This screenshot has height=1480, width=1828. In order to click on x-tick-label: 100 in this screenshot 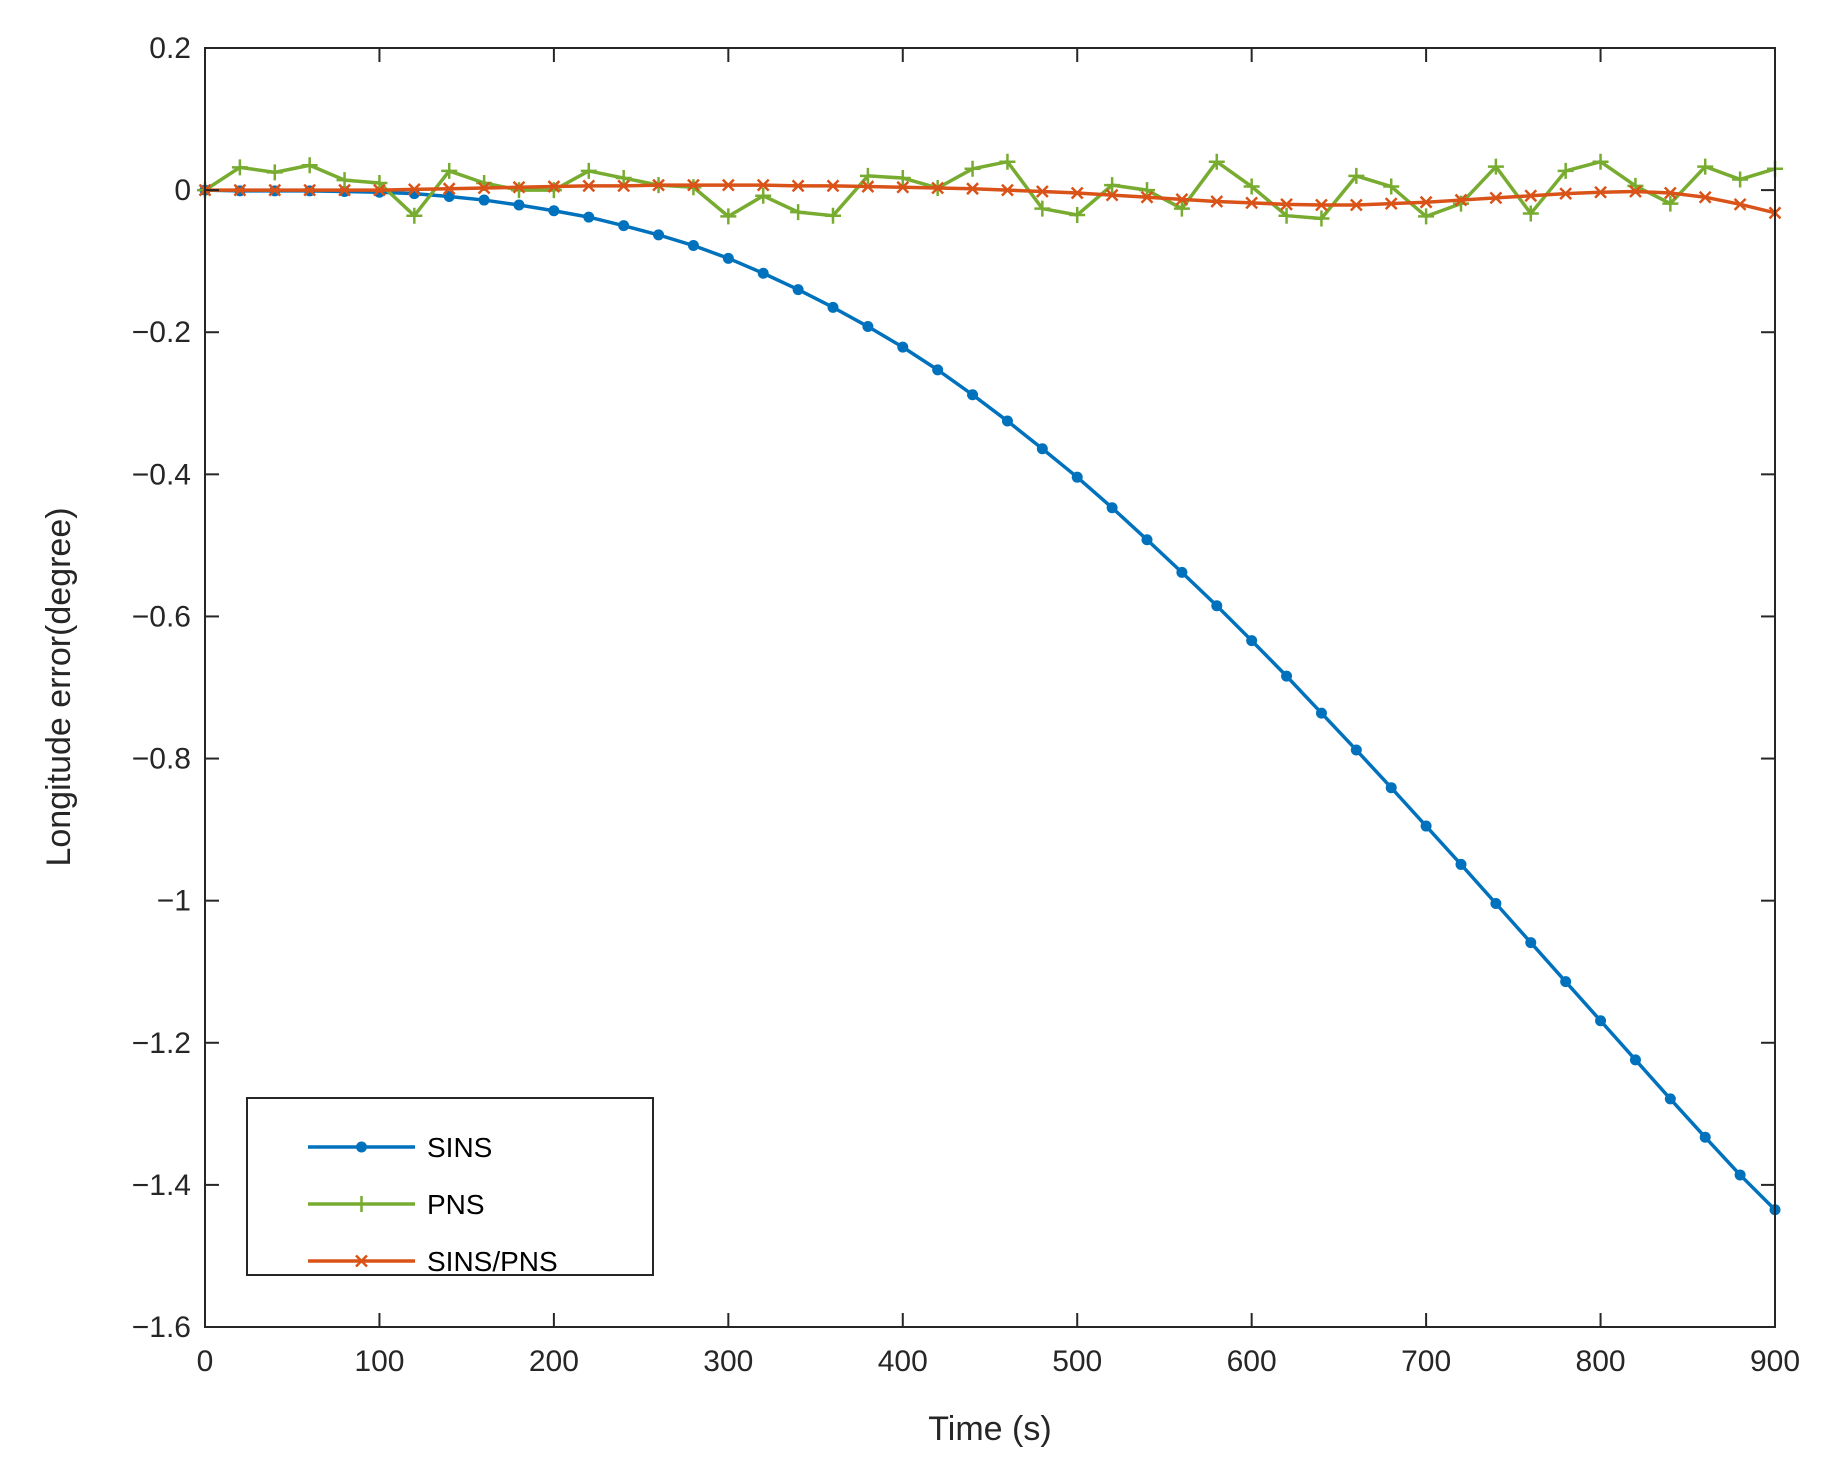, I will do `click(379, 1361)`.